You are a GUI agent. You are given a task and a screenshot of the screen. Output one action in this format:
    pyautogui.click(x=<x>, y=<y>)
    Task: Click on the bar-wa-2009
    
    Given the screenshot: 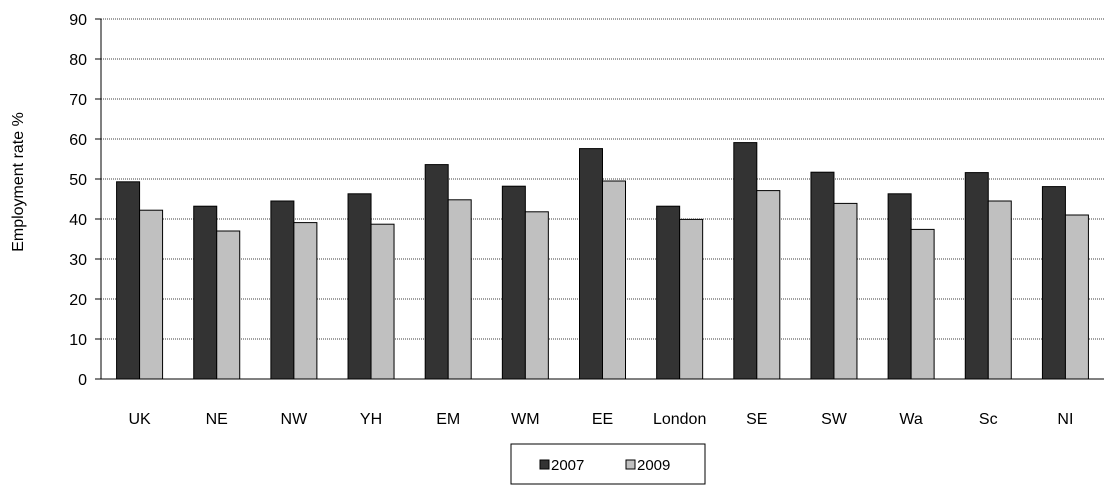 What is the action you would take?
    pyautogui.click(x=922, y=304)
    